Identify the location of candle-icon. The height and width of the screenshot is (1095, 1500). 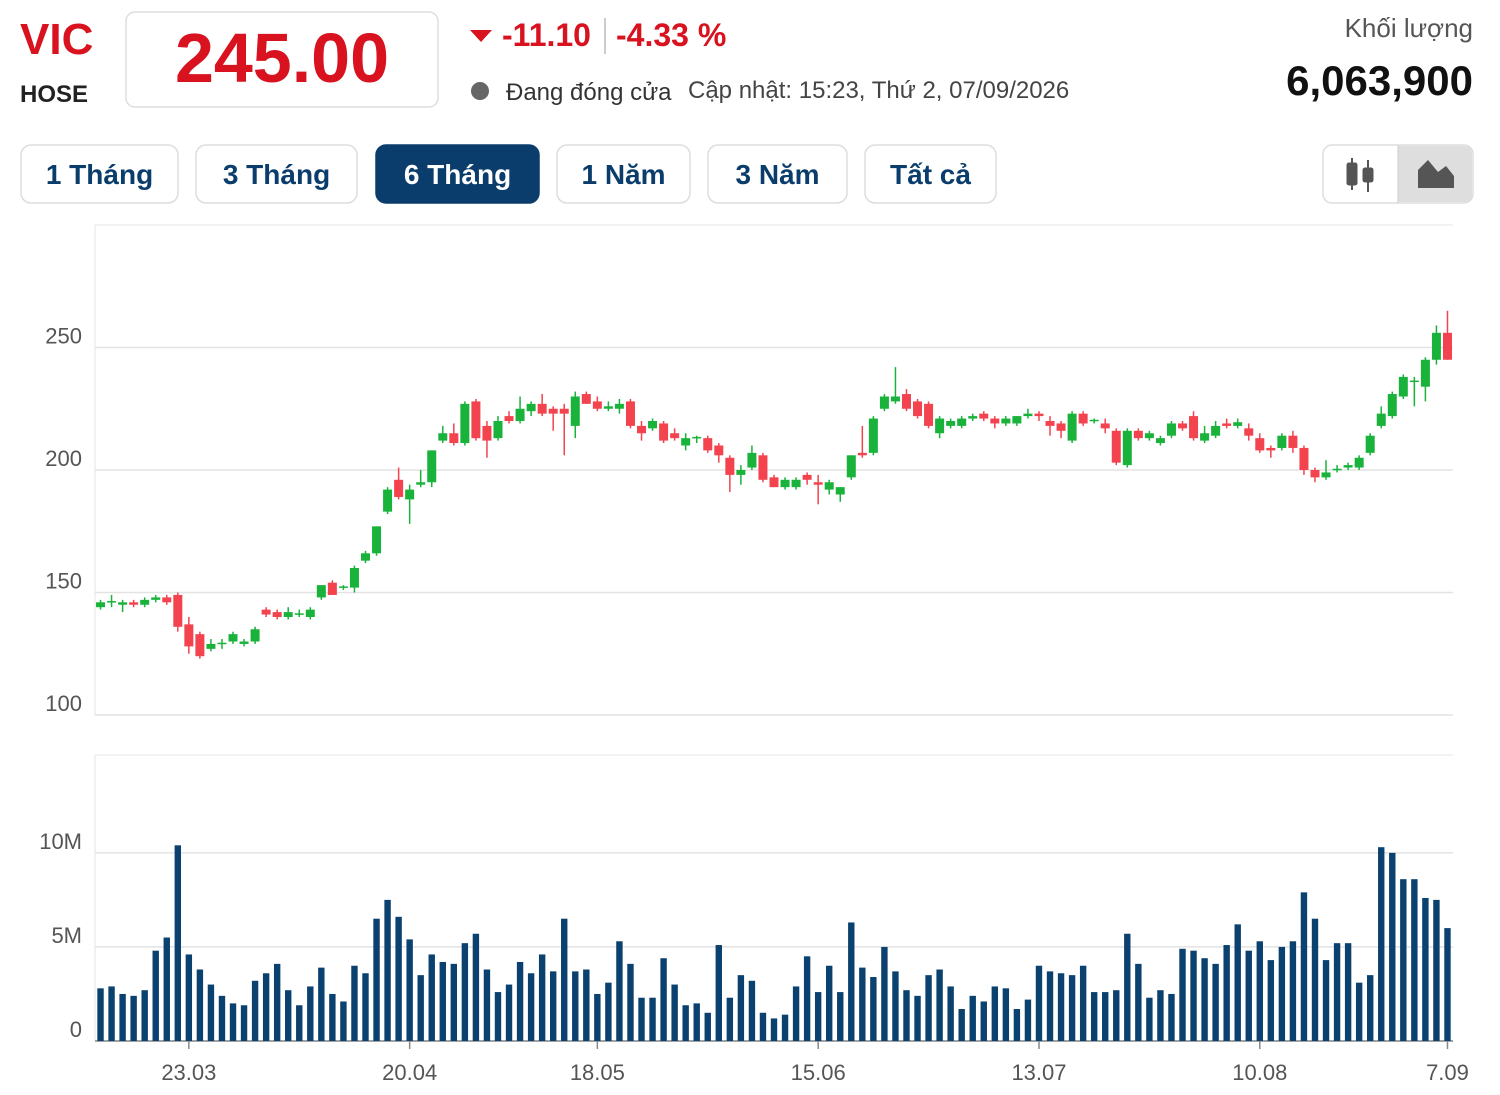
(1360, 175).